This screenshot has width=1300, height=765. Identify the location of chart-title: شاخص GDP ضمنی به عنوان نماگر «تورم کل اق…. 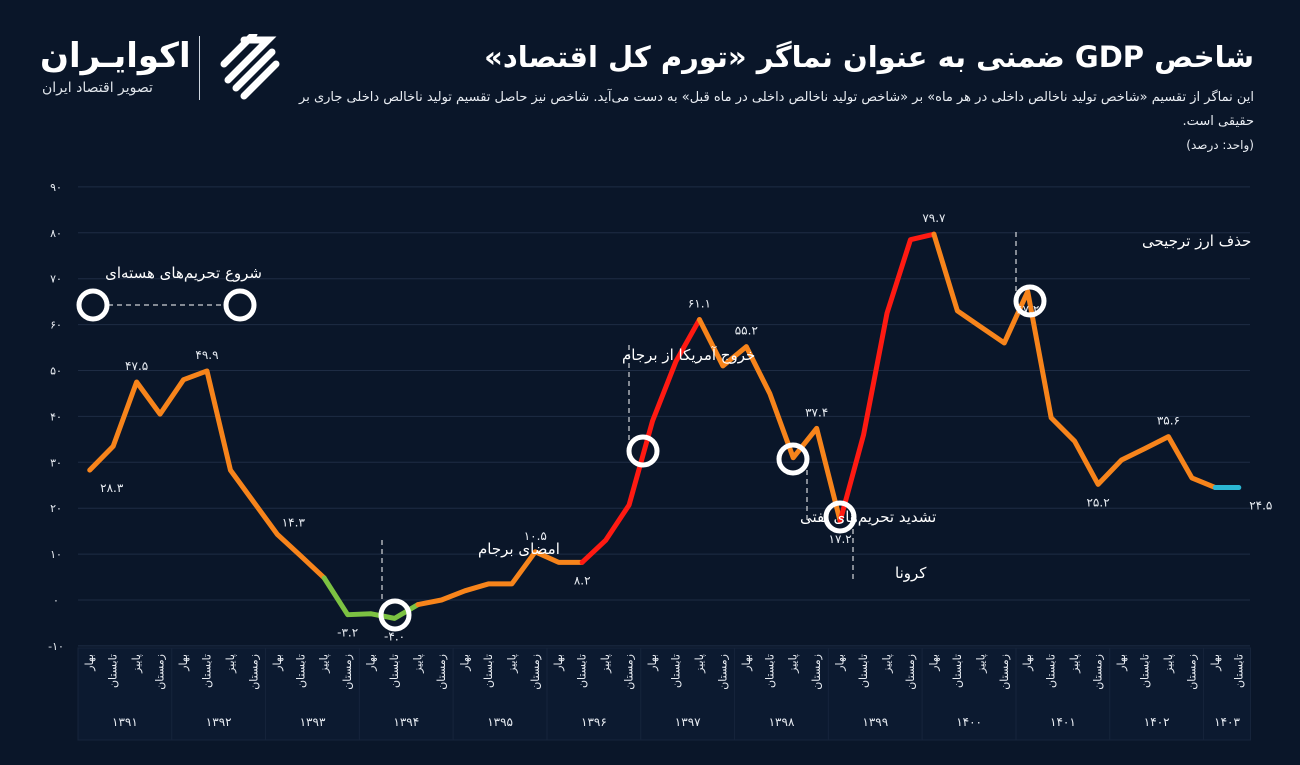
(869, 57).